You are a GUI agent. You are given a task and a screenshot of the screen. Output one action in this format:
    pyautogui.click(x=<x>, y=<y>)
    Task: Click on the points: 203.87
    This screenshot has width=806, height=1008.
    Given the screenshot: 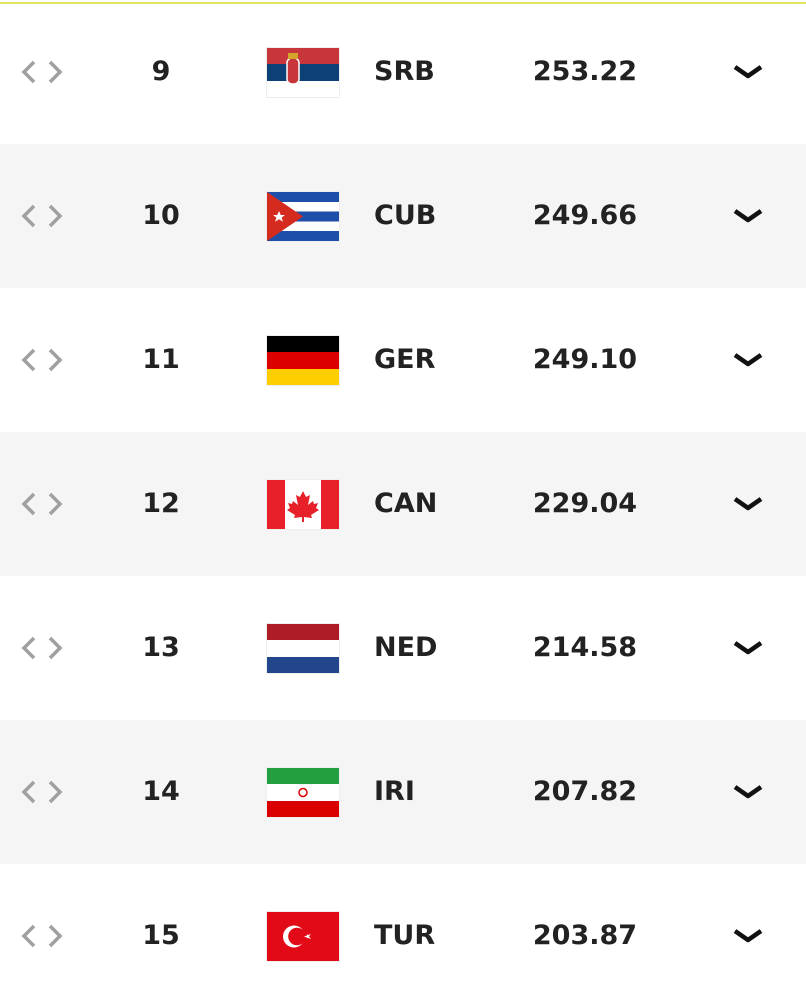 What is the action you would take?
    pyautogui.click(x=585, y=935)
    